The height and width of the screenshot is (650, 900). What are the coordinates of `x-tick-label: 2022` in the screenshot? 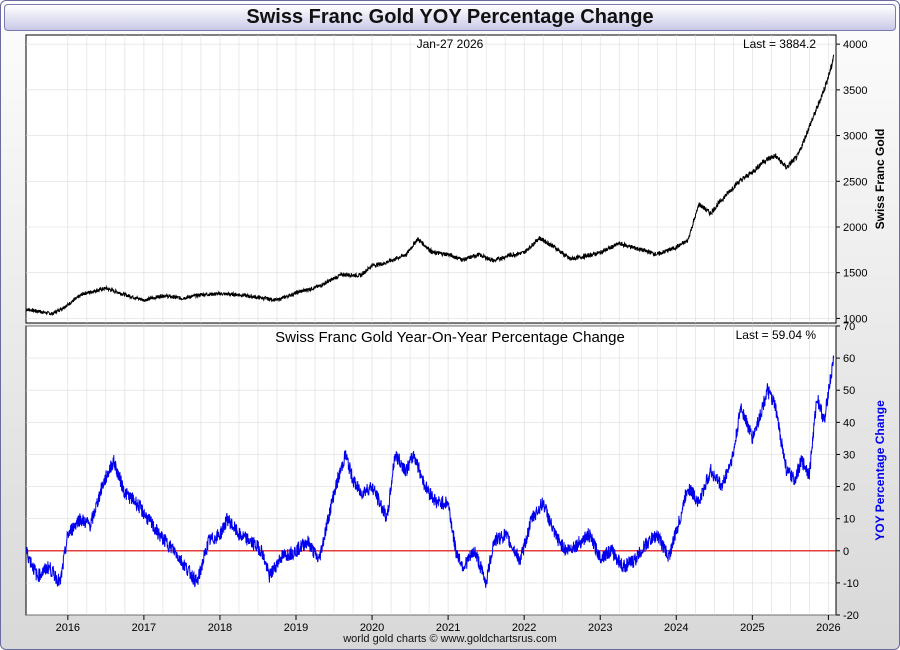 It's located at (524, 628).